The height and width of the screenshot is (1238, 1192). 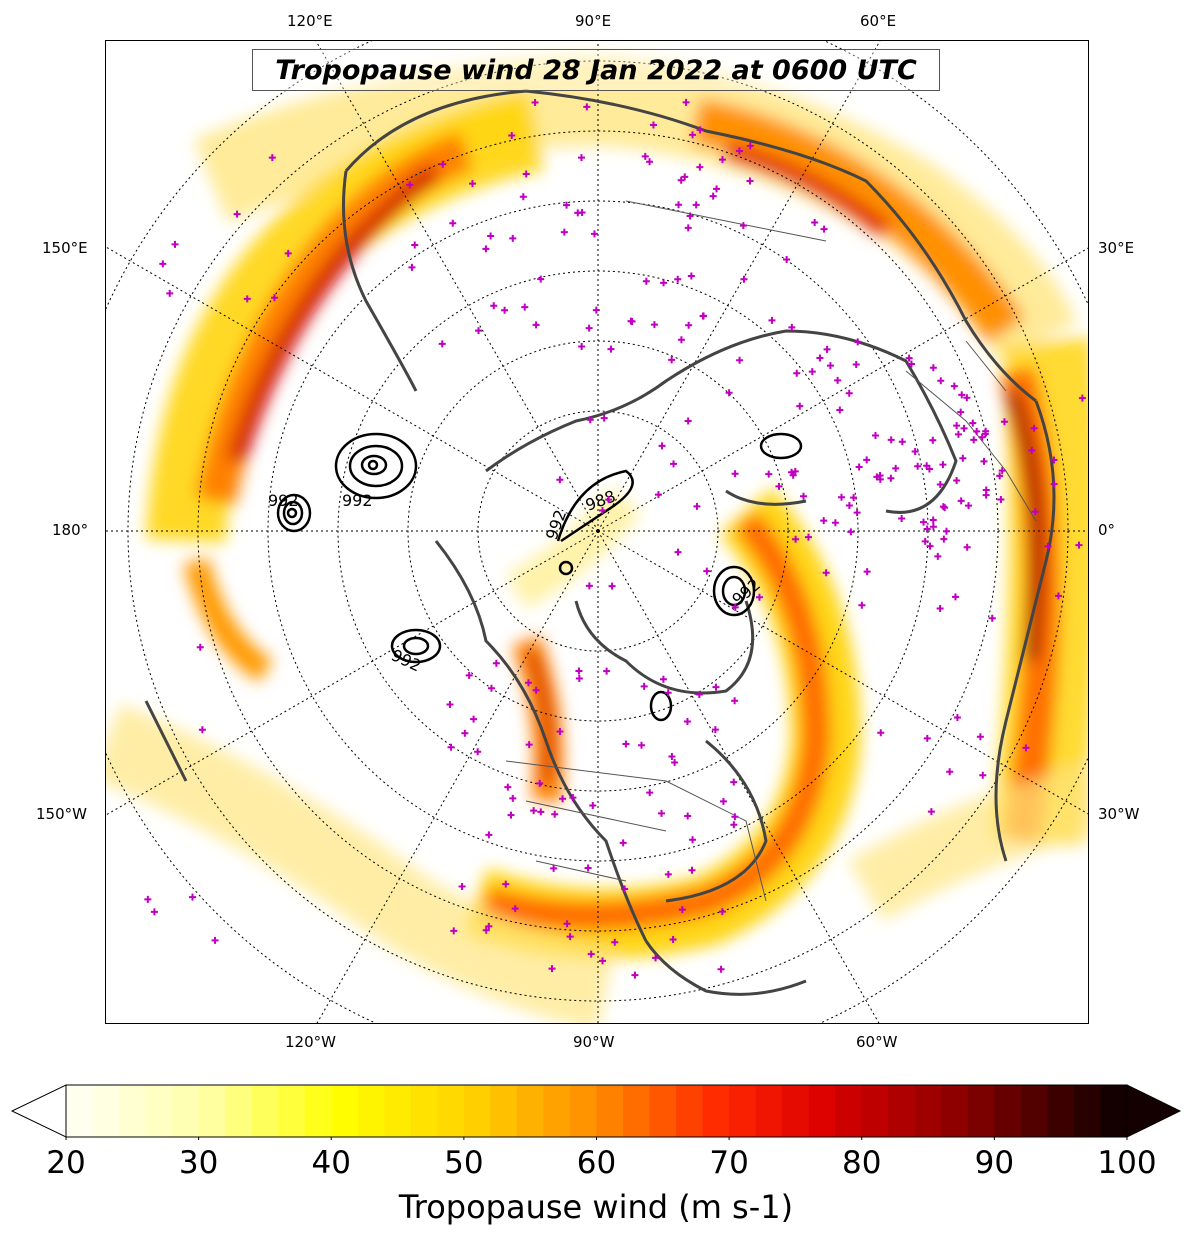 I want to click on lon-label-left-150w: 150°W, so click(x=61, y=814).